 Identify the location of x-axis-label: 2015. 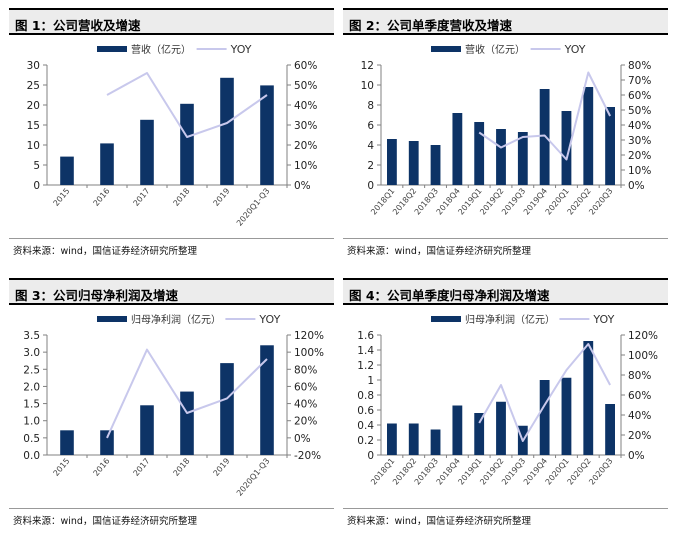
(62, 467).